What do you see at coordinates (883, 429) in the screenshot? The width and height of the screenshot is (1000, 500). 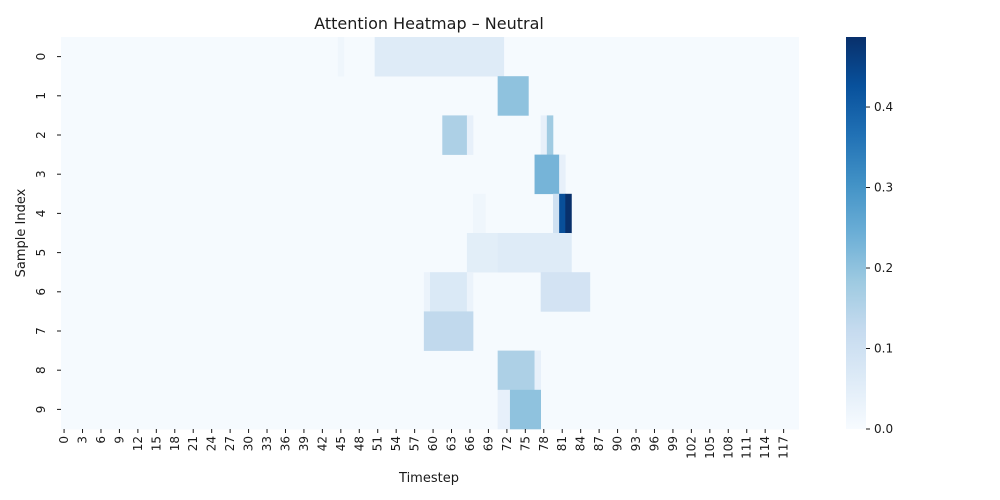 I see `colorbar-tick-label: 0.0` at bounding box center [883, 429].